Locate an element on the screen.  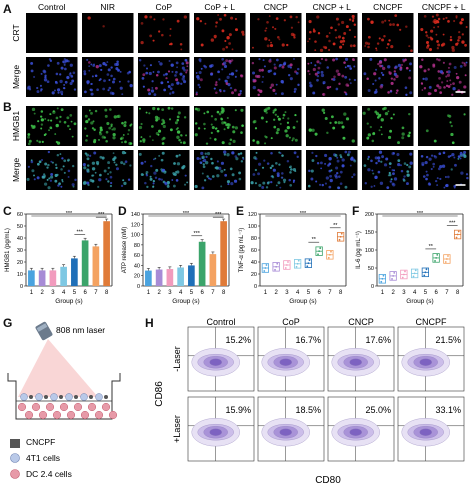
x-tick-label: 8 is located at coordinates (224, 293).